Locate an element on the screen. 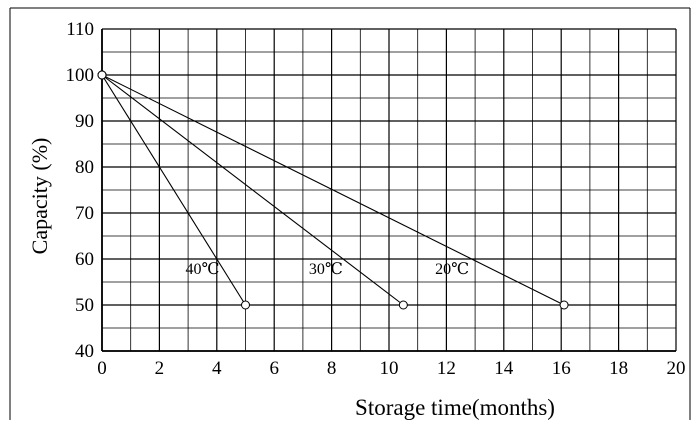 Image resolution: width=697 pixels, height=425 pixels. y-tick-label: 100 is located at coordinates (80, 75).